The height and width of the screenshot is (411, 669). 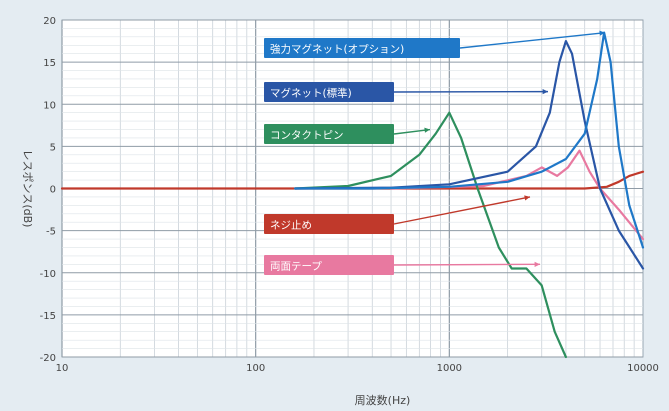 I want to click on x-tick-label: 10000, so click(x=643, y=368).